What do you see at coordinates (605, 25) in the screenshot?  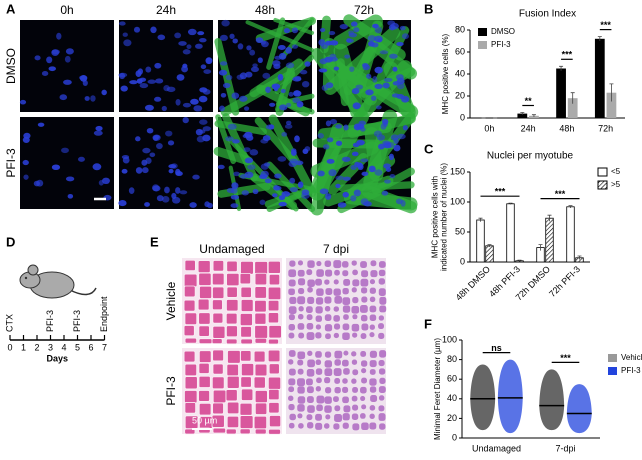 I see `significance-label: ***` at bounding box center [605, 25].